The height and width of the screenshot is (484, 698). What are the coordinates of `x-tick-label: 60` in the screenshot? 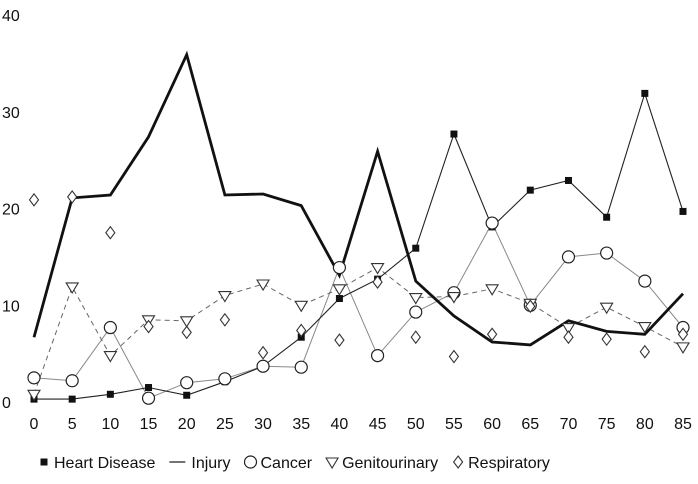 It's located at (492, 424).